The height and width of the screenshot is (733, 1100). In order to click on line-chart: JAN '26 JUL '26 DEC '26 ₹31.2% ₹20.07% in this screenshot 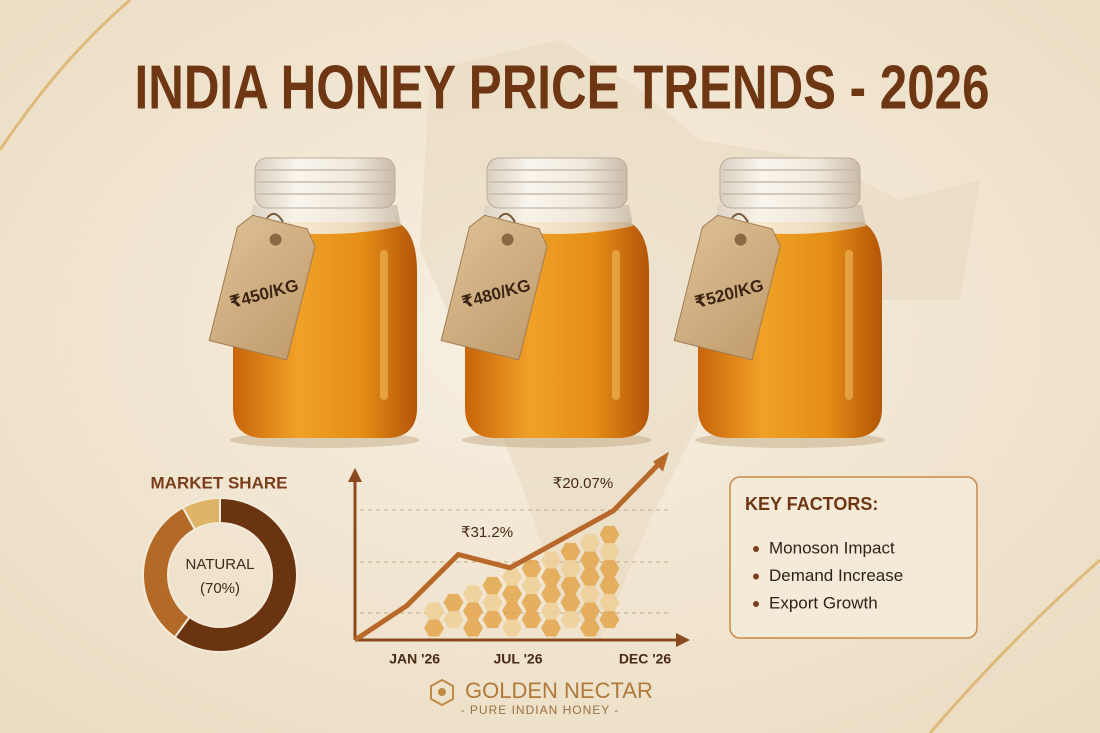, I will do `click(519, 559)`.